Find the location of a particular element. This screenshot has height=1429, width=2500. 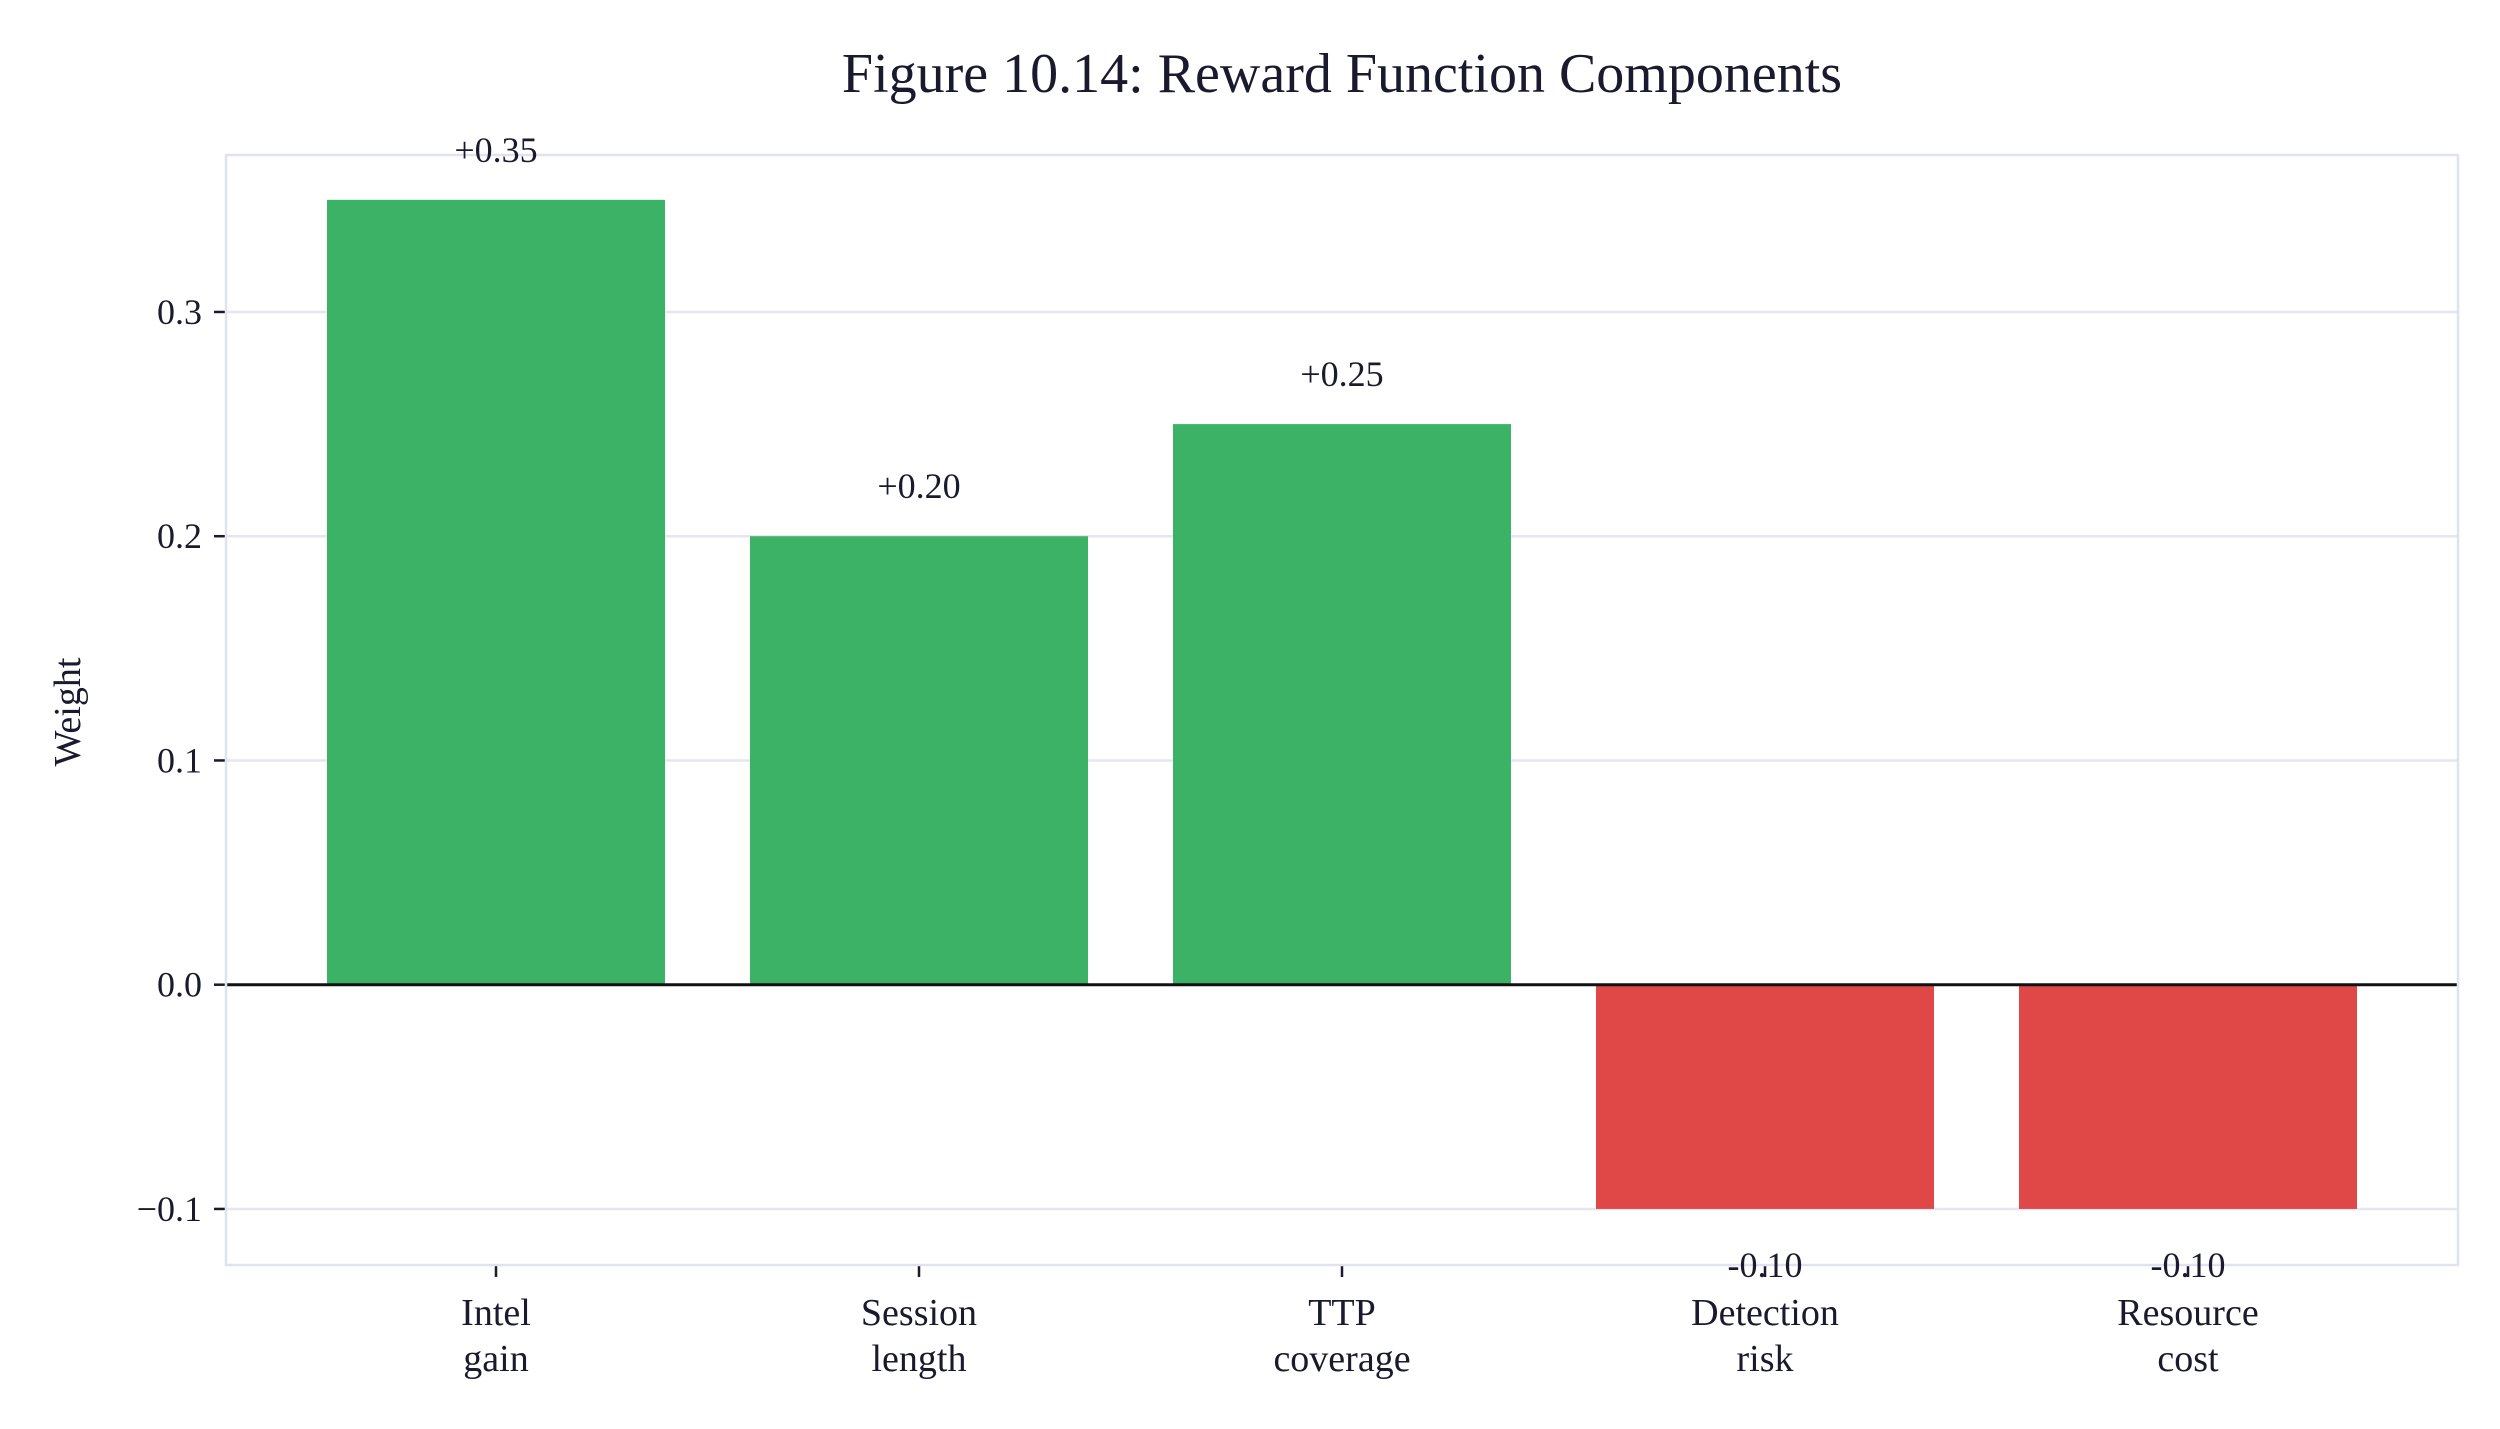

x-tick-label: Detection is located at coordinates (1765, 1313).